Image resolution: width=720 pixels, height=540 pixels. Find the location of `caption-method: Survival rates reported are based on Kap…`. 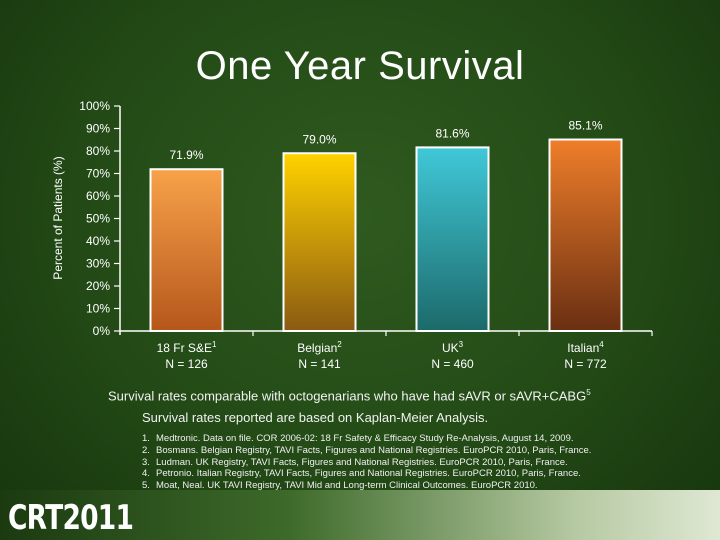

caption-method: Survival rates reported are based on Kap… is located at coordinates (315, 417).